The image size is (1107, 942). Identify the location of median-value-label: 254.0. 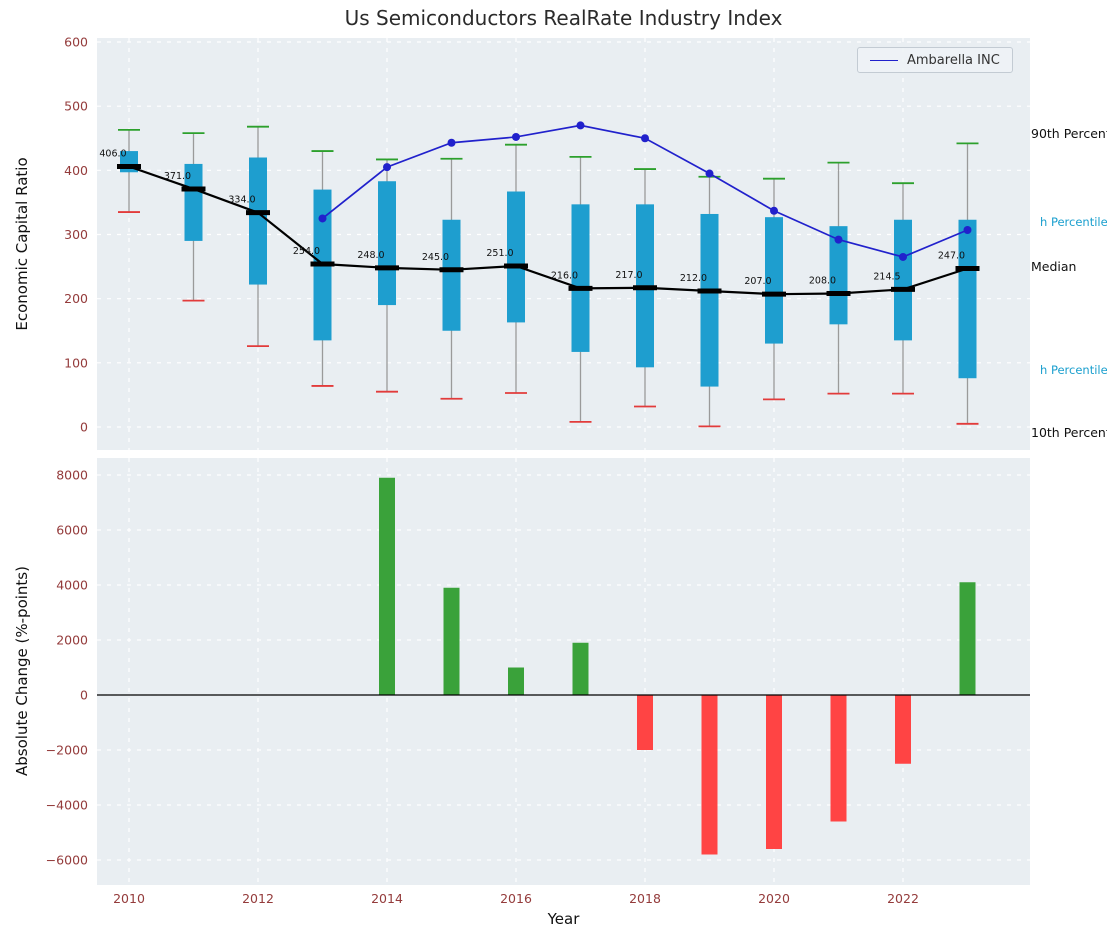
(306, 251).